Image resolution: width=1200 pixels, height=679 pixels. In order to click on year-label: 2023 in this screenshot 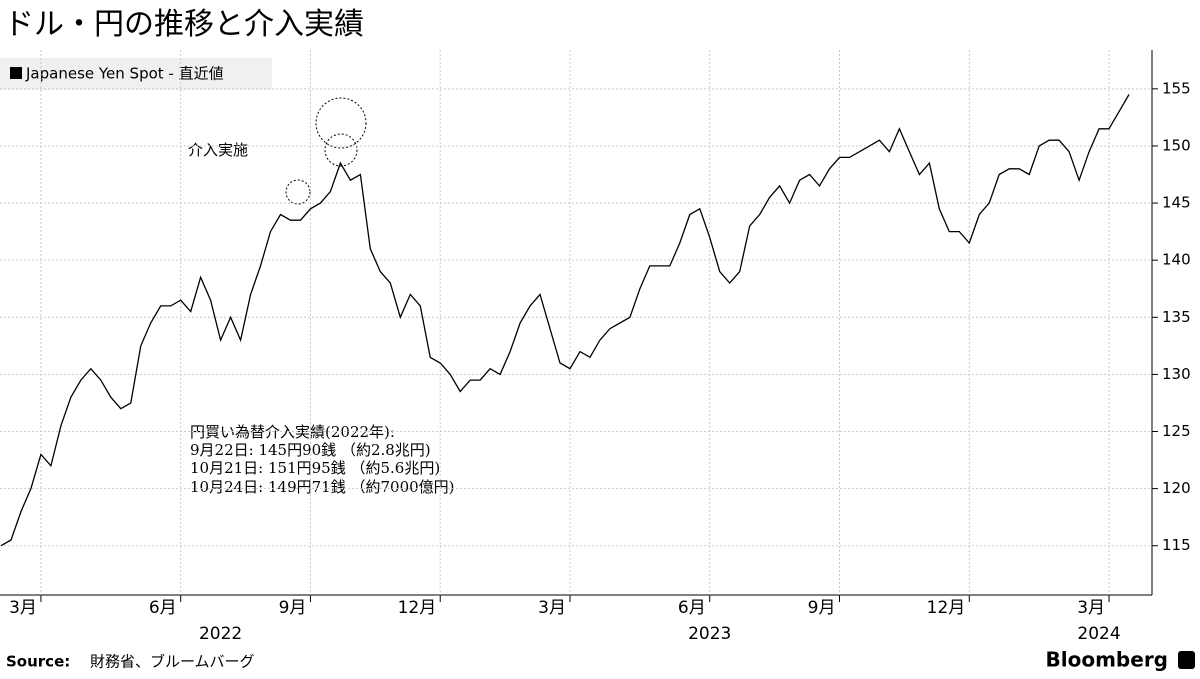, I will do `click(709, 634)`.